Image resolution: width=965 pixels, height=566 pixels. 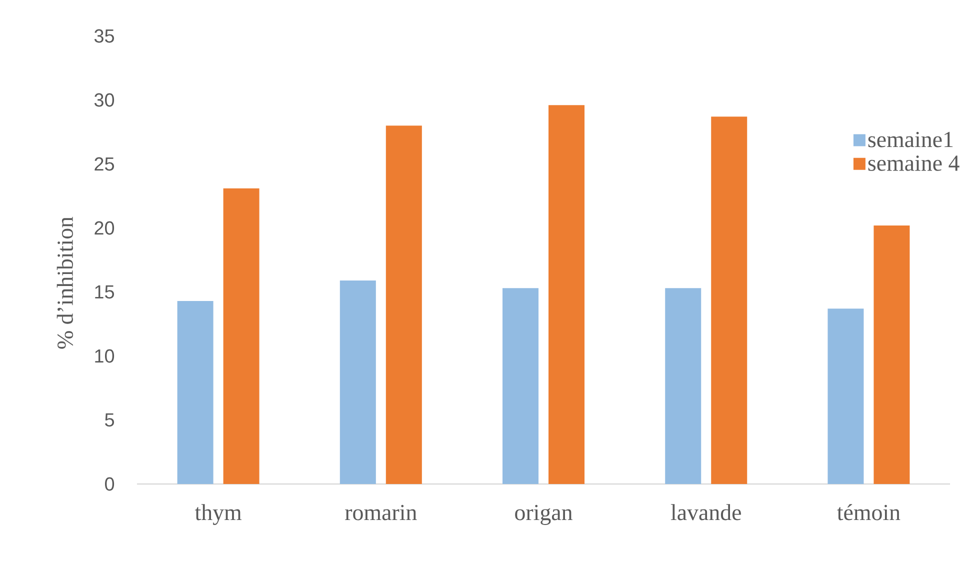 What do you see at coordinates (104, 36) in the screenshot?
I see `y-tick-label: 35` at bounding box center [104, 36].